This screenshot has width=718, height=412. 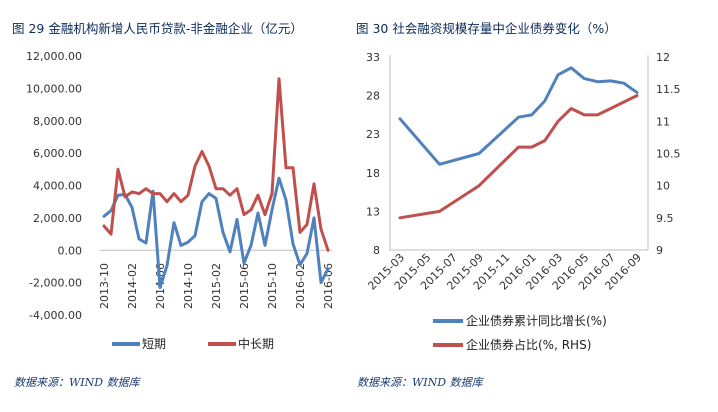 What do you see at coordinates (663, 186) in the screenshot?
I see `right-y-right-tick-label: 10` at bounding box center [663, 186].